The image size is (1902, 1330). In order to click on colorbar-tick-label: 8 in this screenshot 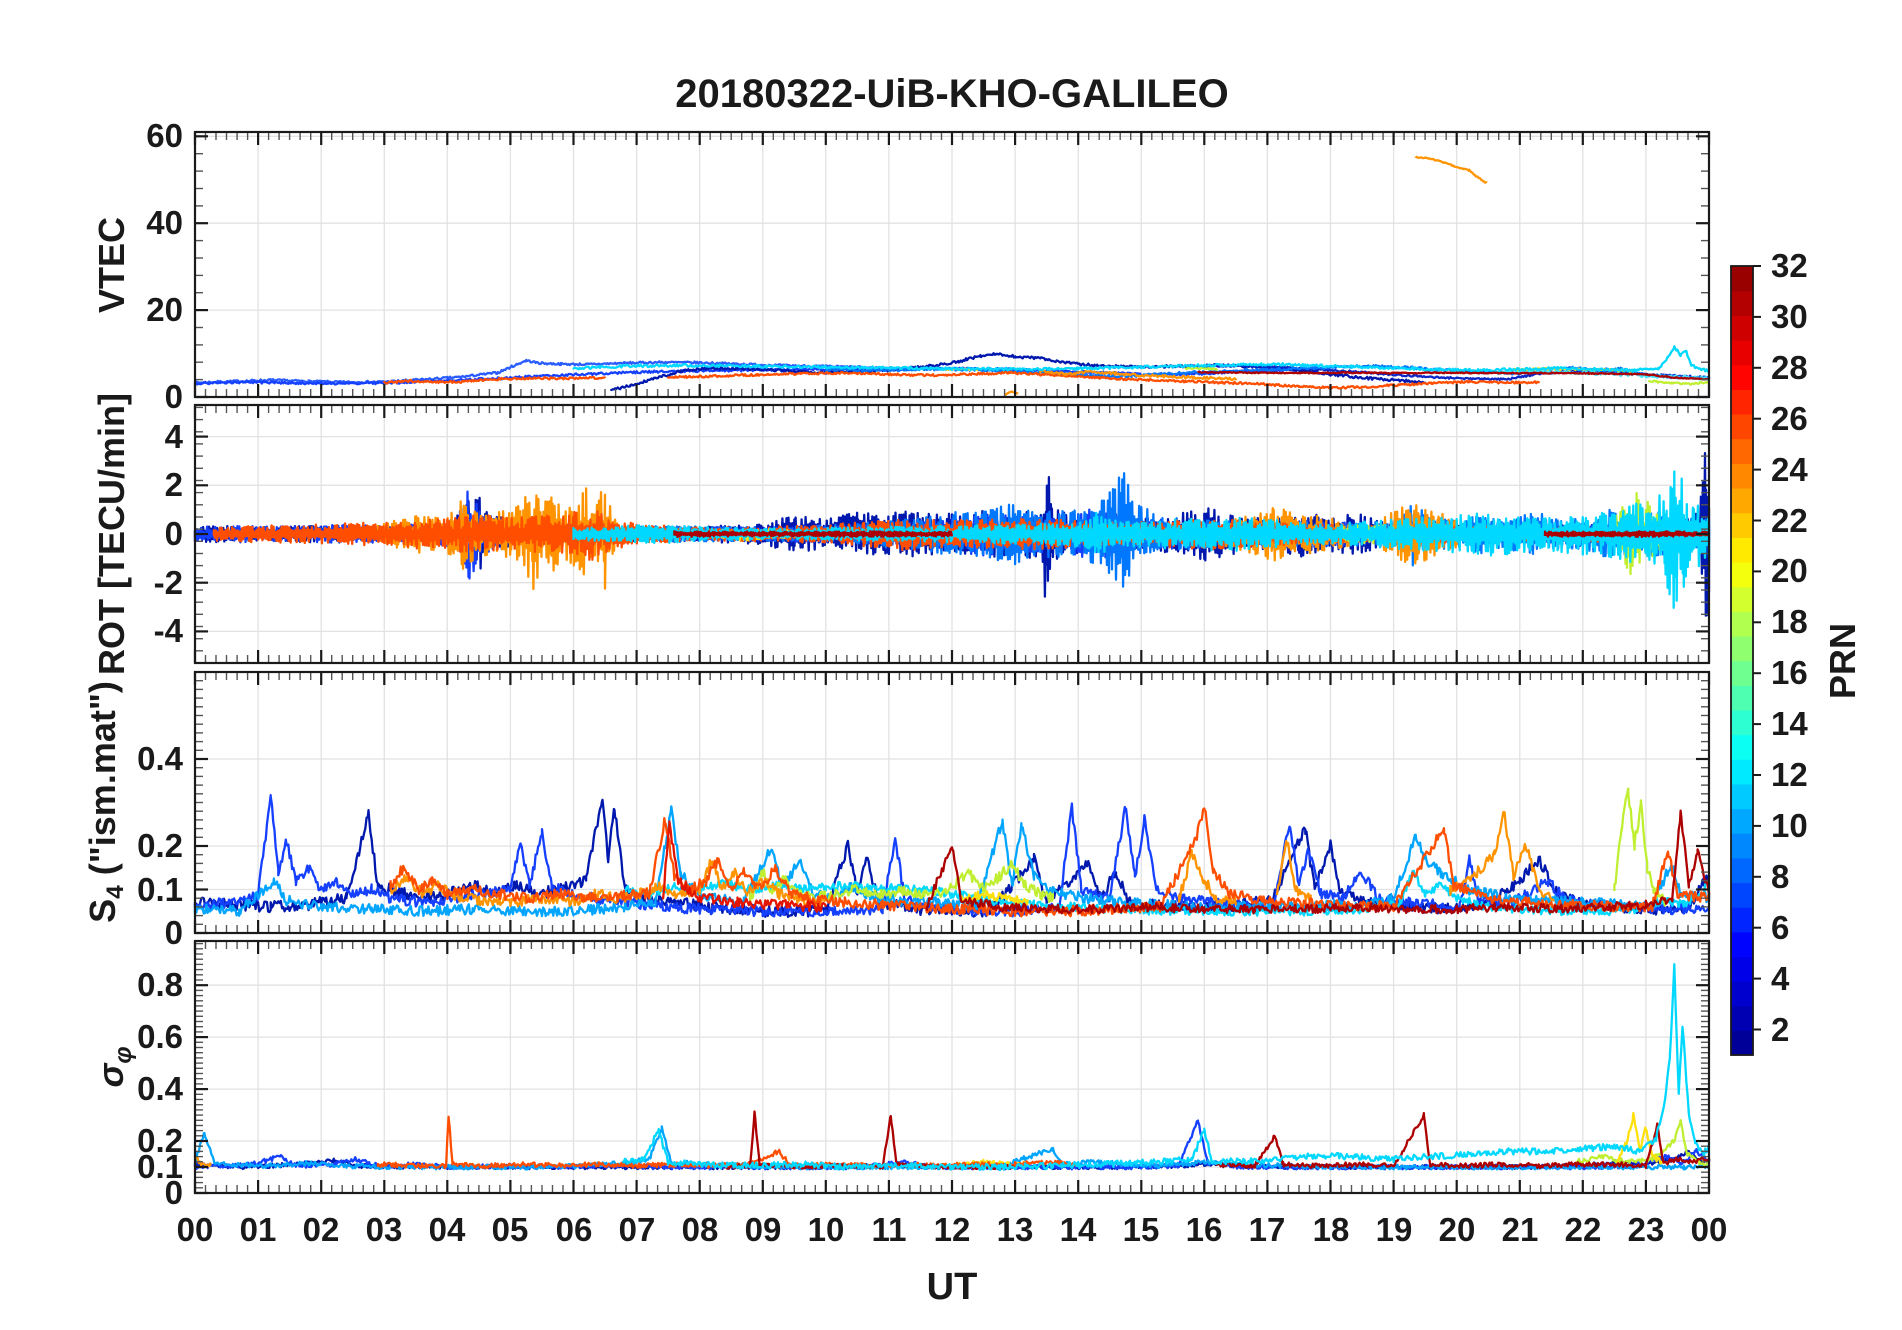, I will do `click(1780, 876)`.